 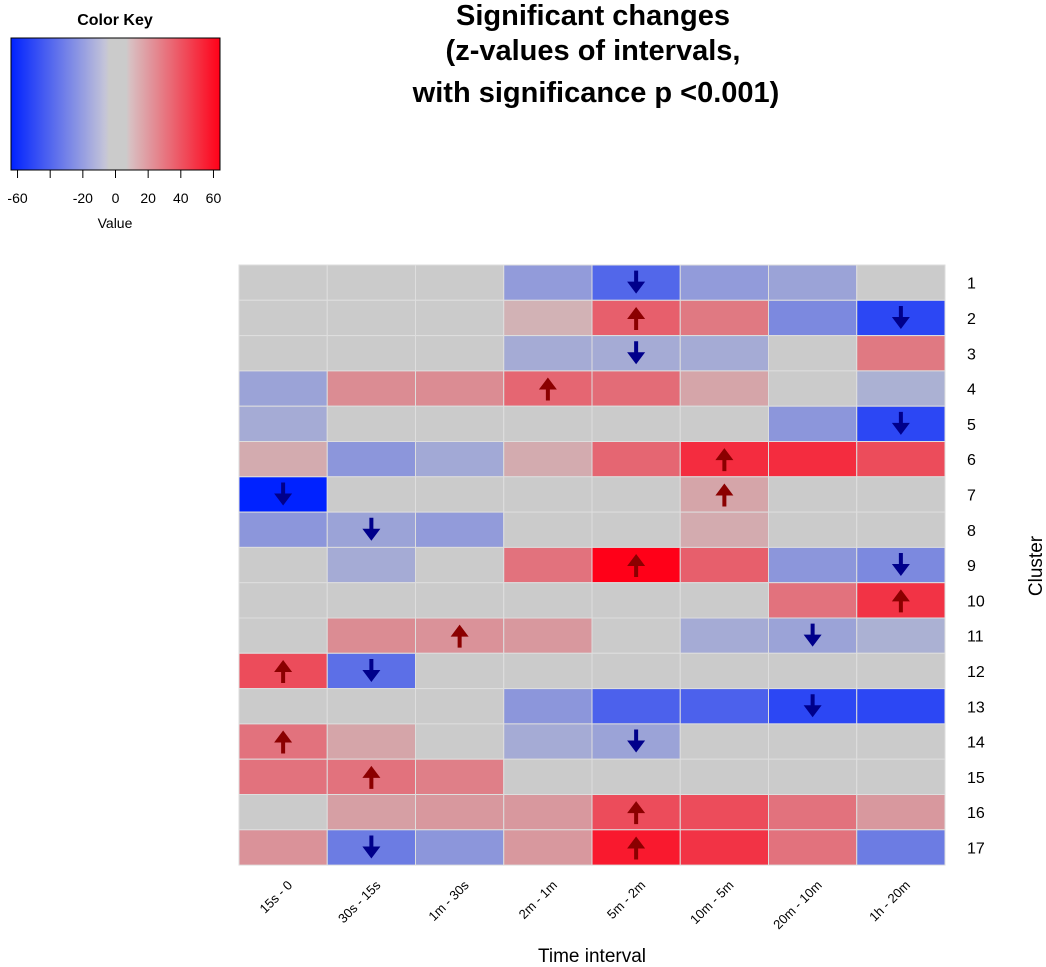 What do you see at coordinates (724, 671) in the screenshot?
I see `heatmap-cell-r12-c6` at bounding box center [724, 671].